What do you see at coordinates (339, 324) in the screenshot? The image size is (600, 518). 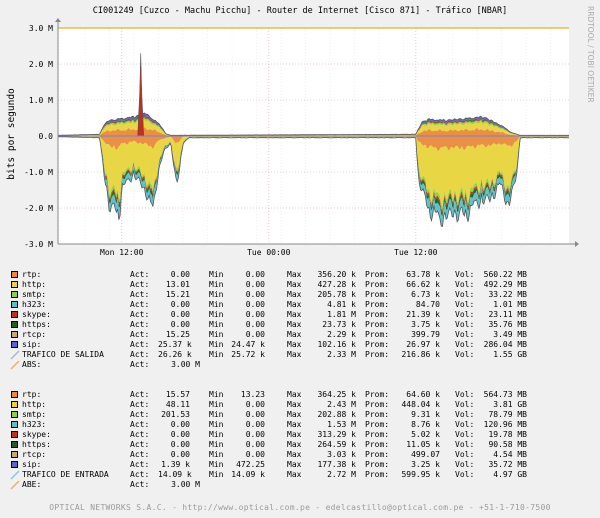 I see `legend-max-value: 23.73 k` at bounding box center [339, 324].